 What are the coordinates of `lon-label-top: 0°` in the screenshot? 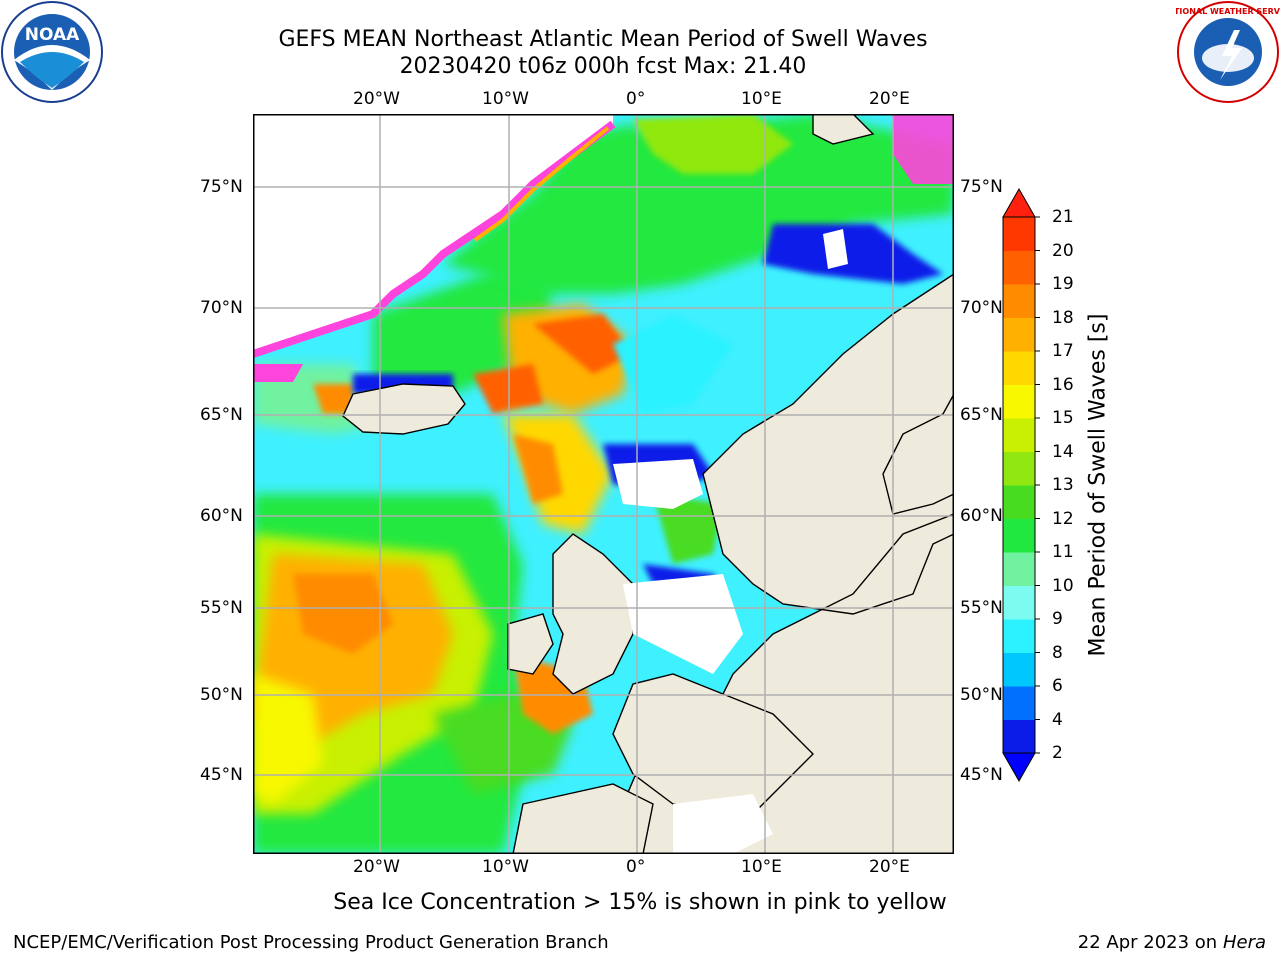 It's located at (636, 99).